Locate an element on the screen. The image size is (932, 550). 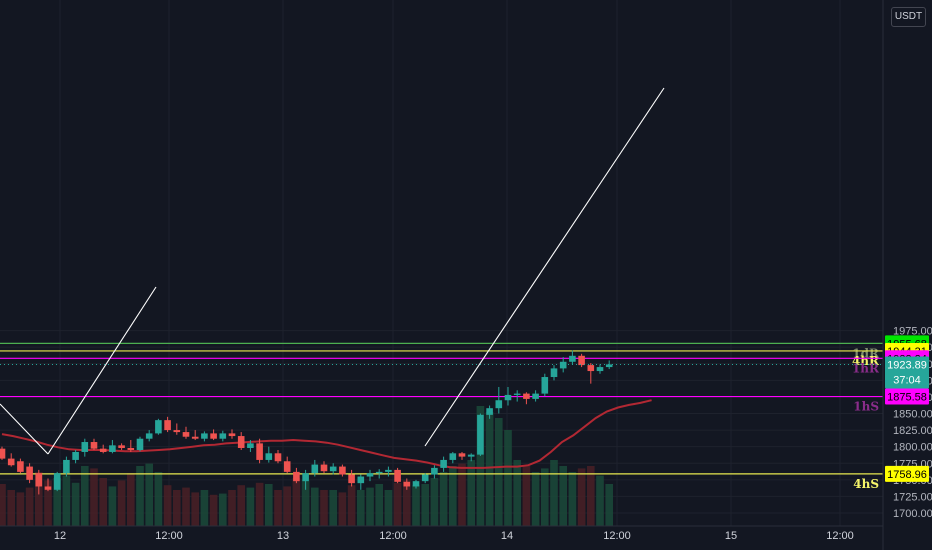
level-name-4hR: 4hR is located at coordinates (866, 361).